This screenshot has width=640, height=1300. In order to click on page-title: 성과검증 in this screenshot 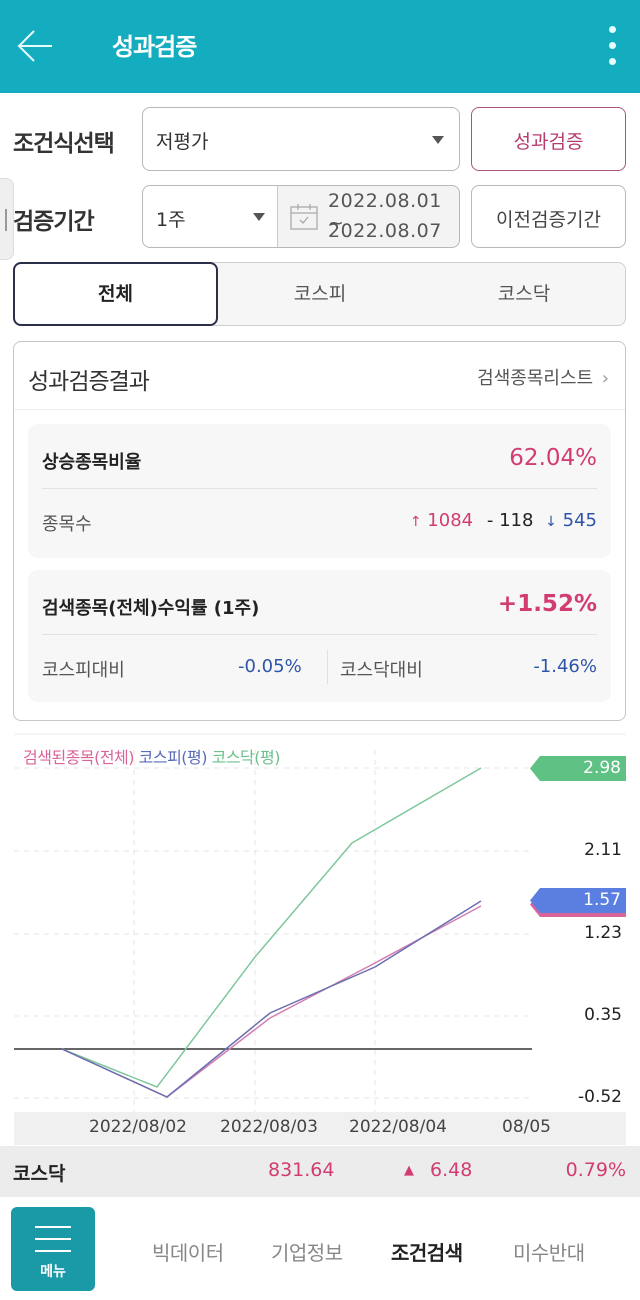, I will do `click(154, 47)`.